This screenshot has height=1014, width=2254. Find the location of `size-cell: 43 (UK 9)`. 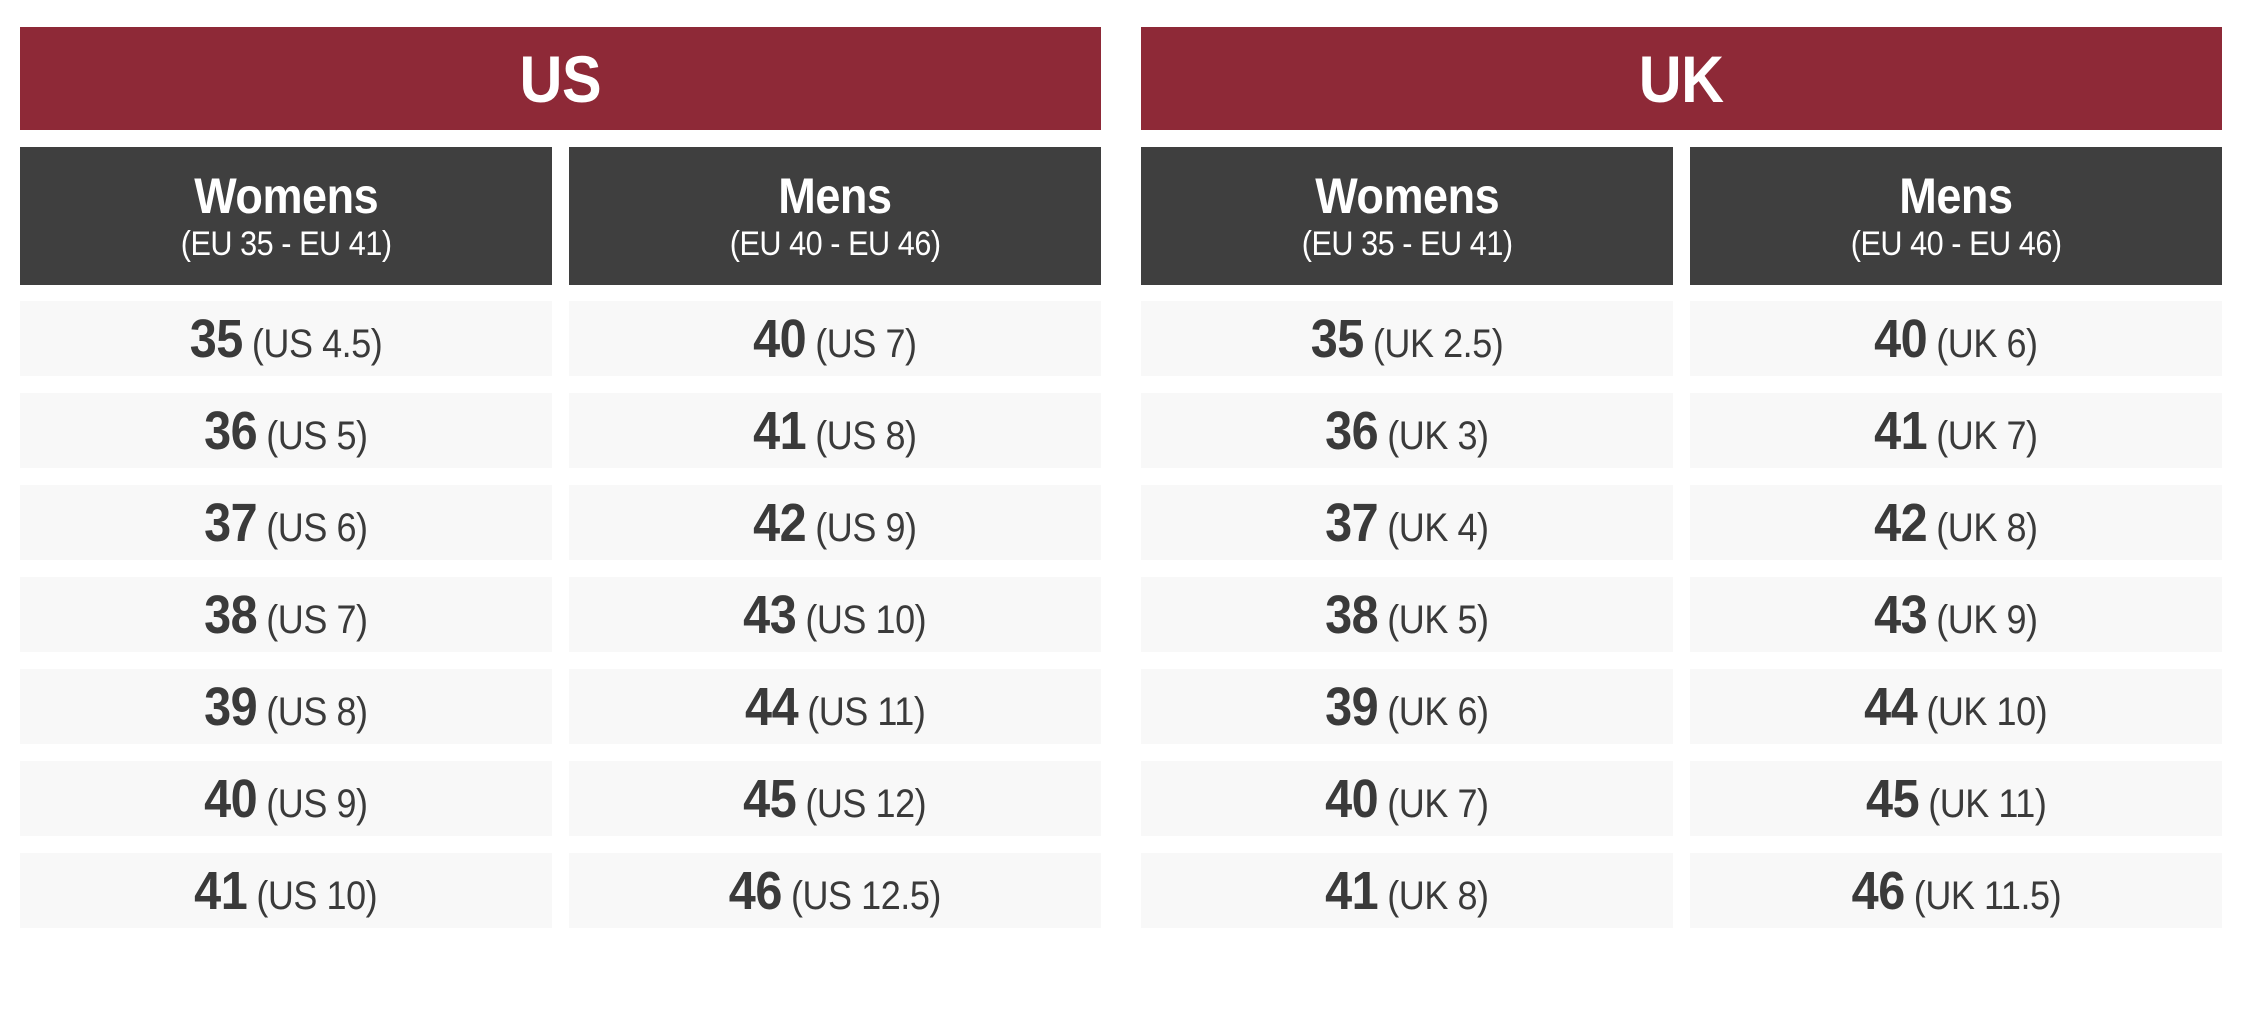

size-cell: 43 (UK 9) is located at coordinates (1956, 614).